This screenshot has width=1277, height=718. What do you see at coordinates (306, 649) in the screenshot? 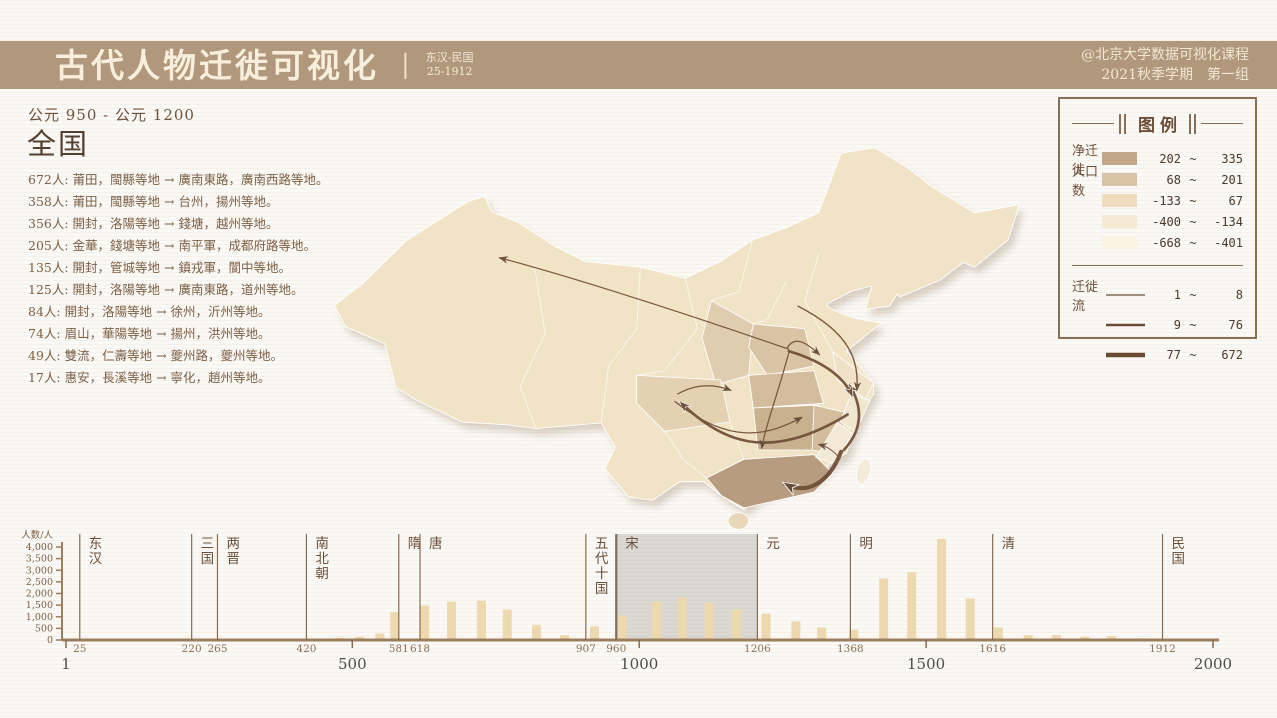
I see `dynasty-year-label: 420` at bounding box center [306, 649].